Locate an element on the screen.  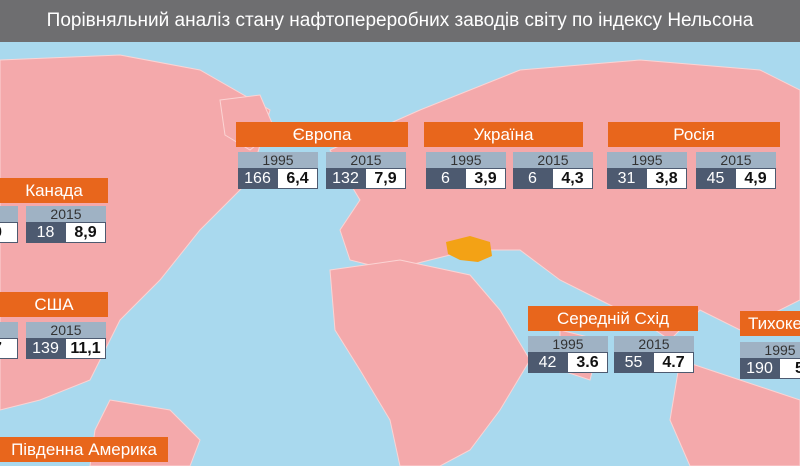
values-row: 139 11,1 is located at coordinates (66, 348).